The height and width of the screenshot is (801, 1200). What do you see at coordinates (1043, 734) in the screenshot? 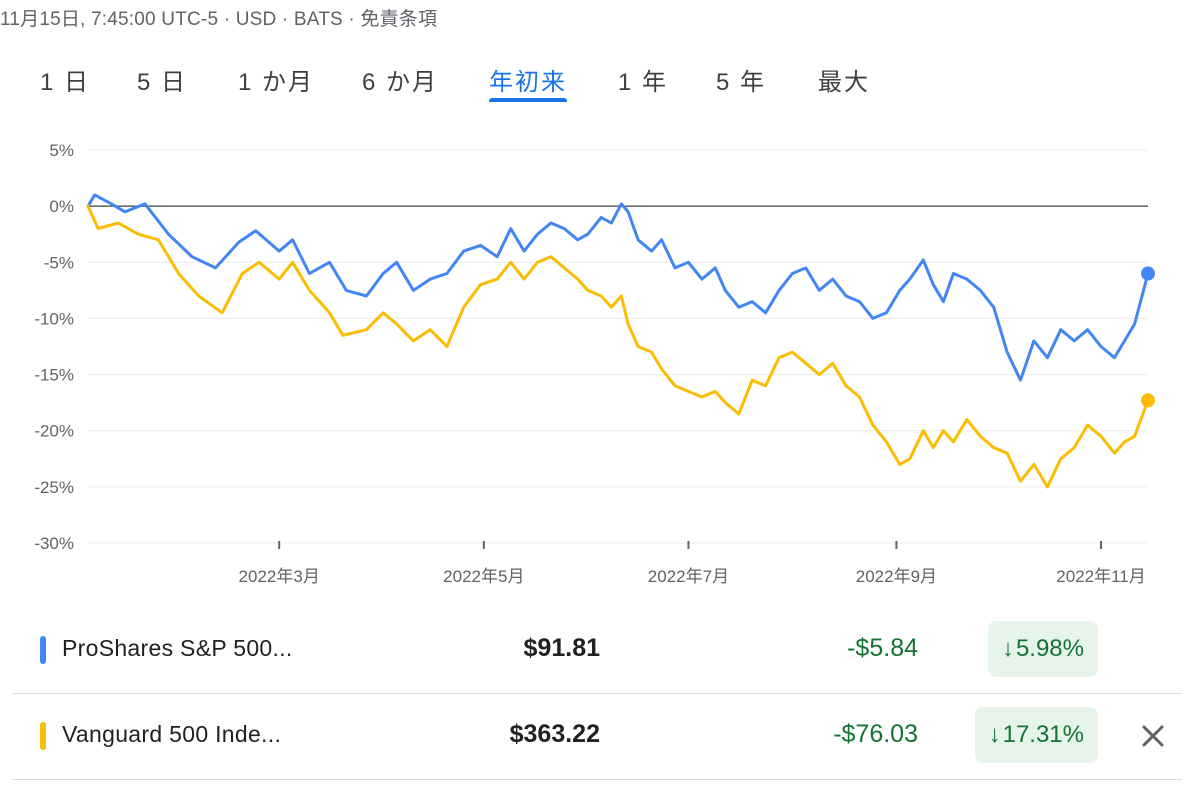
I see `percent-change-value: 17.31%` at bounding box center [1043, 734].